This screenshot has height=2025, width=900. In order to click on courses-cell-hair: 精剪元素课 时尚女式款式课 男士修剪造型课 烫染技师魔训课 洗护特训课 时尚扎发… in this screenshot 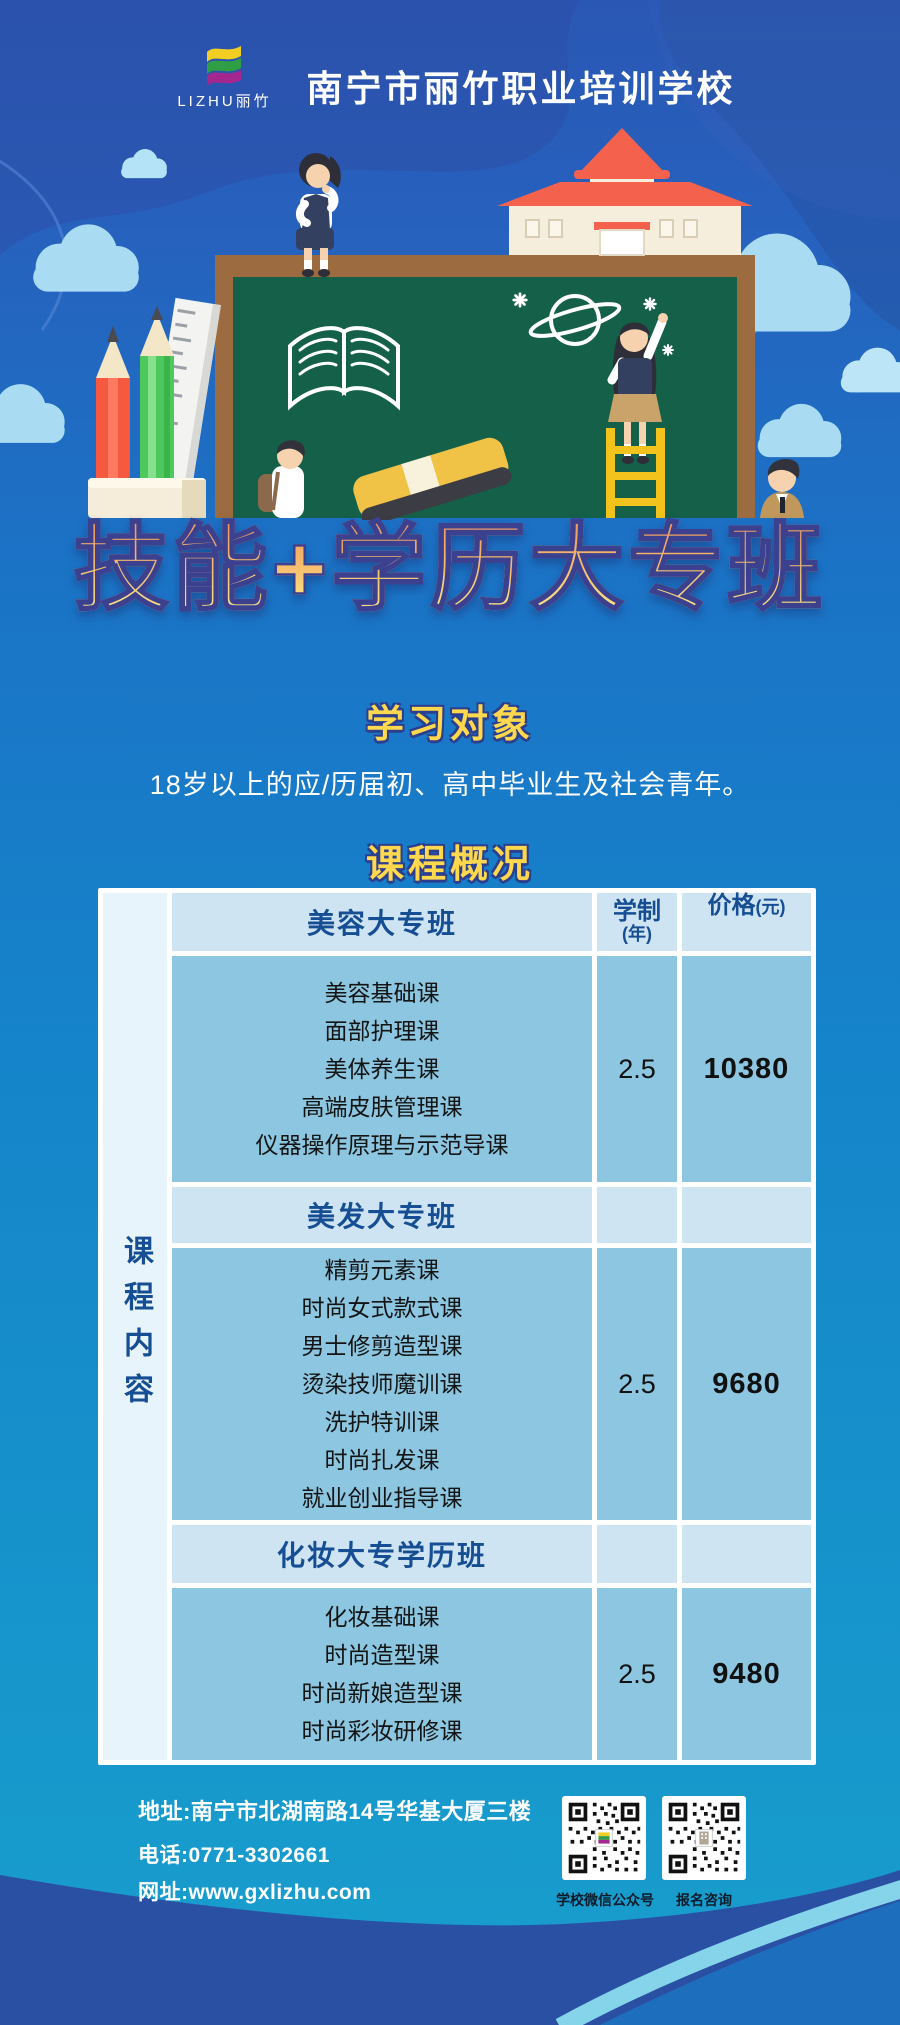, I will do `click(382, 1384)`.